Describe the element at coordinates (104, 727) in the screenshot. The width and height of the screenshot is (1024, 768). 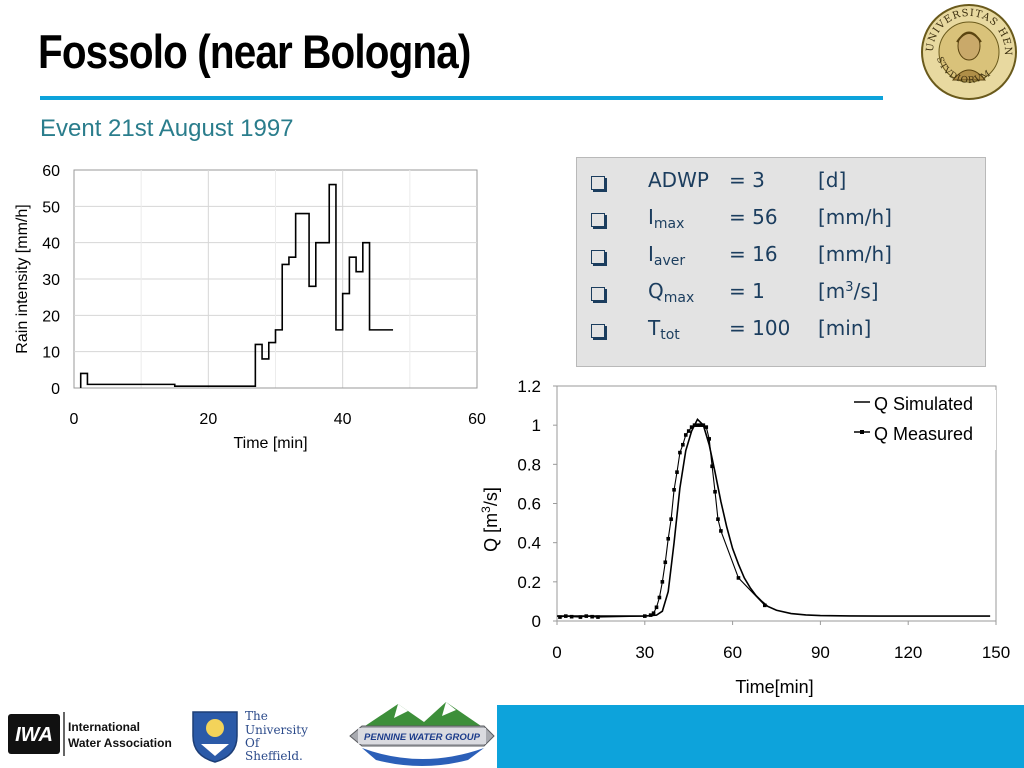
I see `svg-text: International` at that location.